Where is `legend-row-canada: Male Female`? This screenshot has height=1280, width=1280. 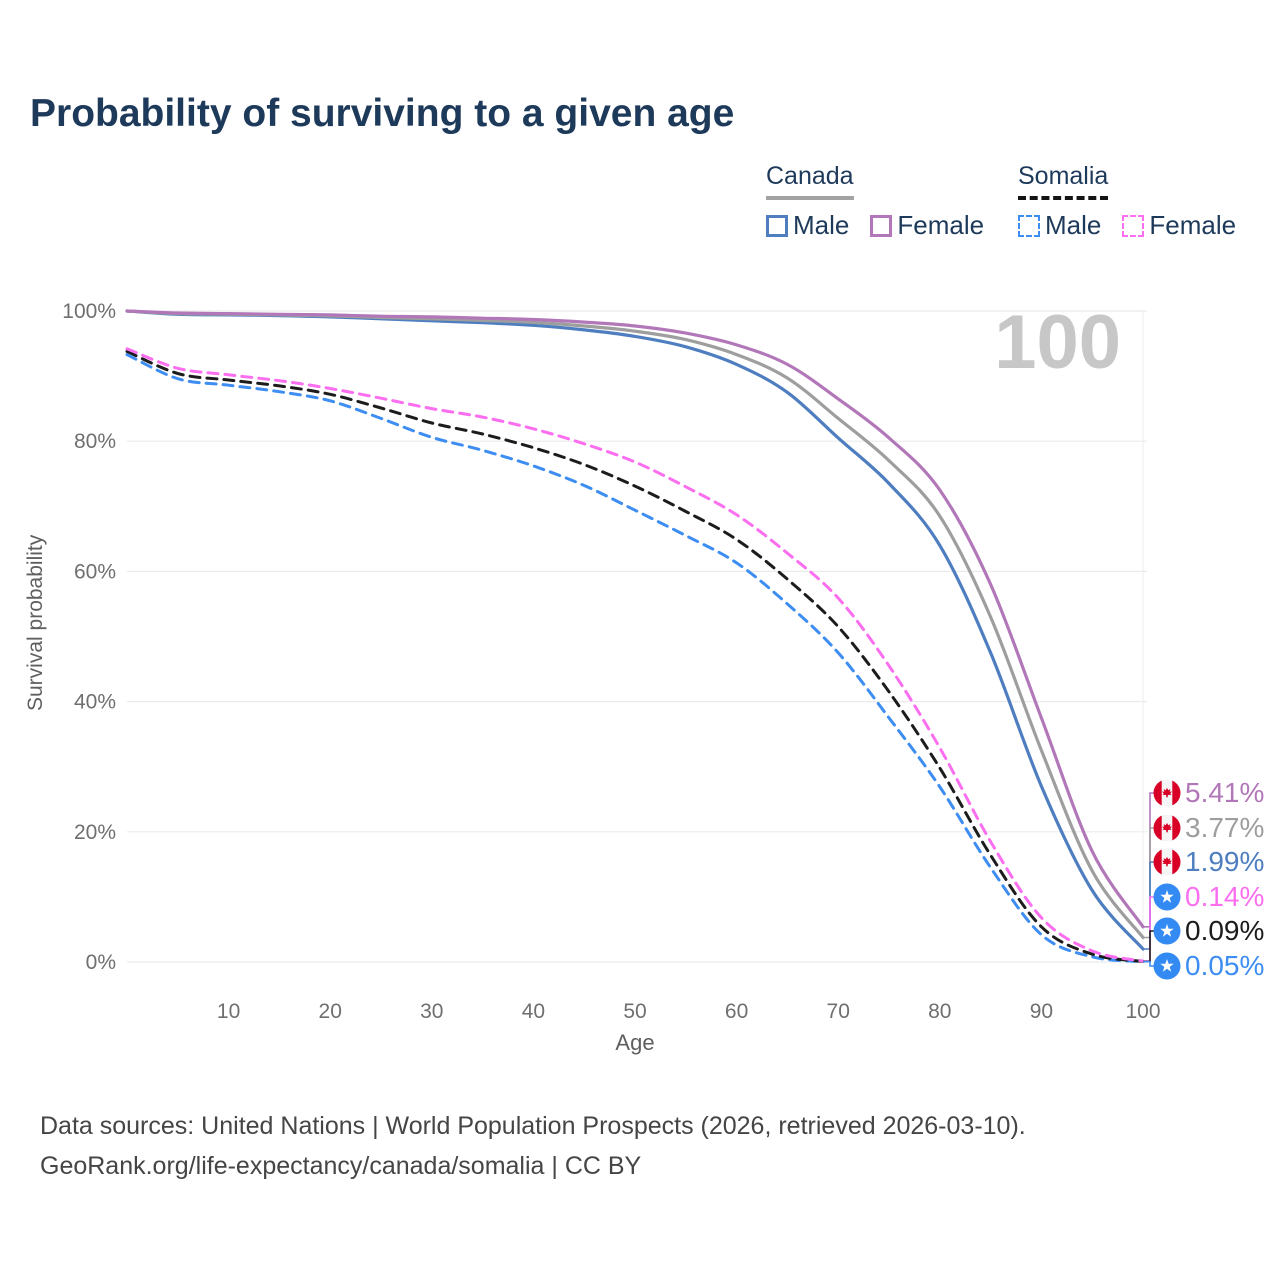
legend-row-canada: Male Female is located at coordinates (885, 225).